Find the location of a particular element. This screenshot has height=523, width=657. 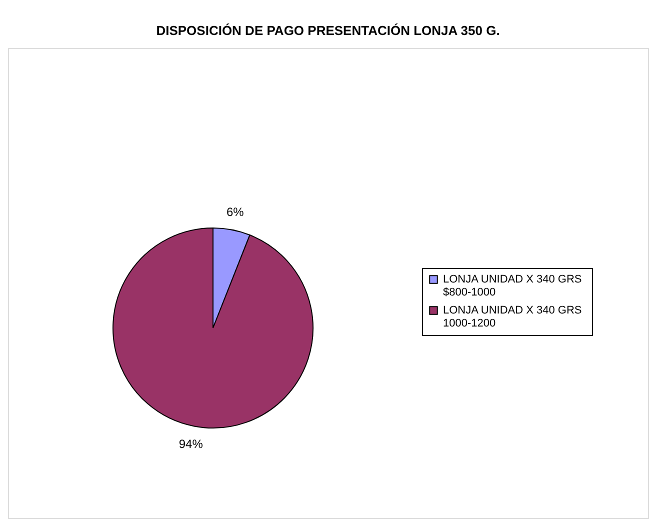

chart-title: DISPOSICIÓN DE PAGO PRESENTACIÓN LONJA 350 G. is located at coordinates (328, 30).